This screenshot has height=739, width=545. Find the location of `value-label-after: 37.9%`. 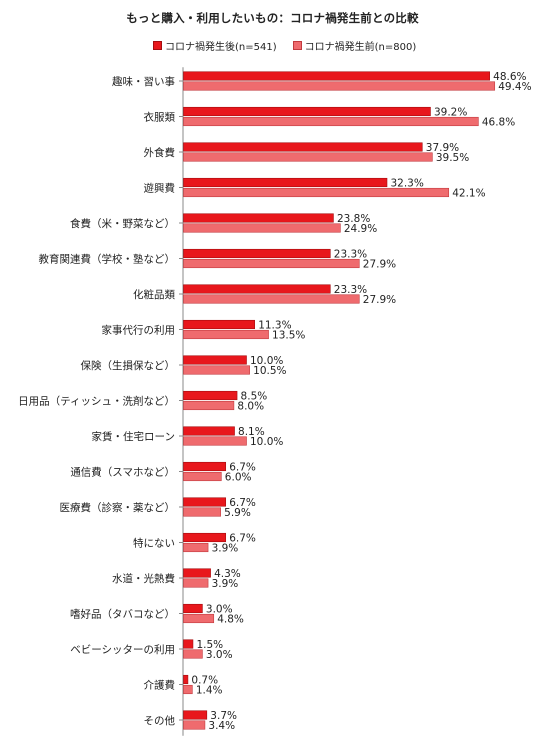

value-label-after: 37.9% is located at coordinates (442, 148).